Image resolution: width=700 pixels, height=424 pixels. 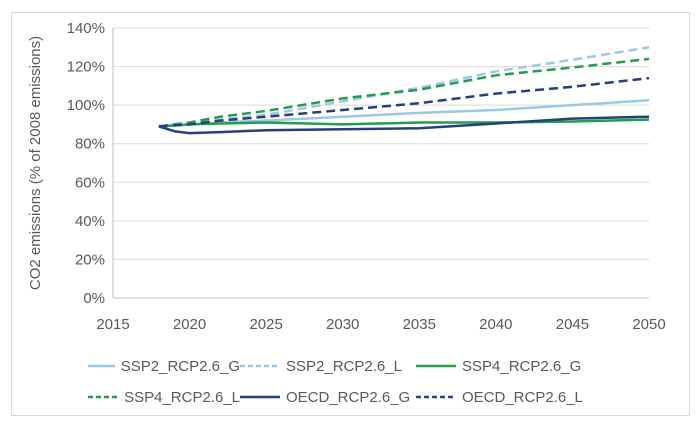 I want to click on legend-item-SSP2_RCP2.6_G: SSP2_RCP2.6_G, so click(x=164, y=366).